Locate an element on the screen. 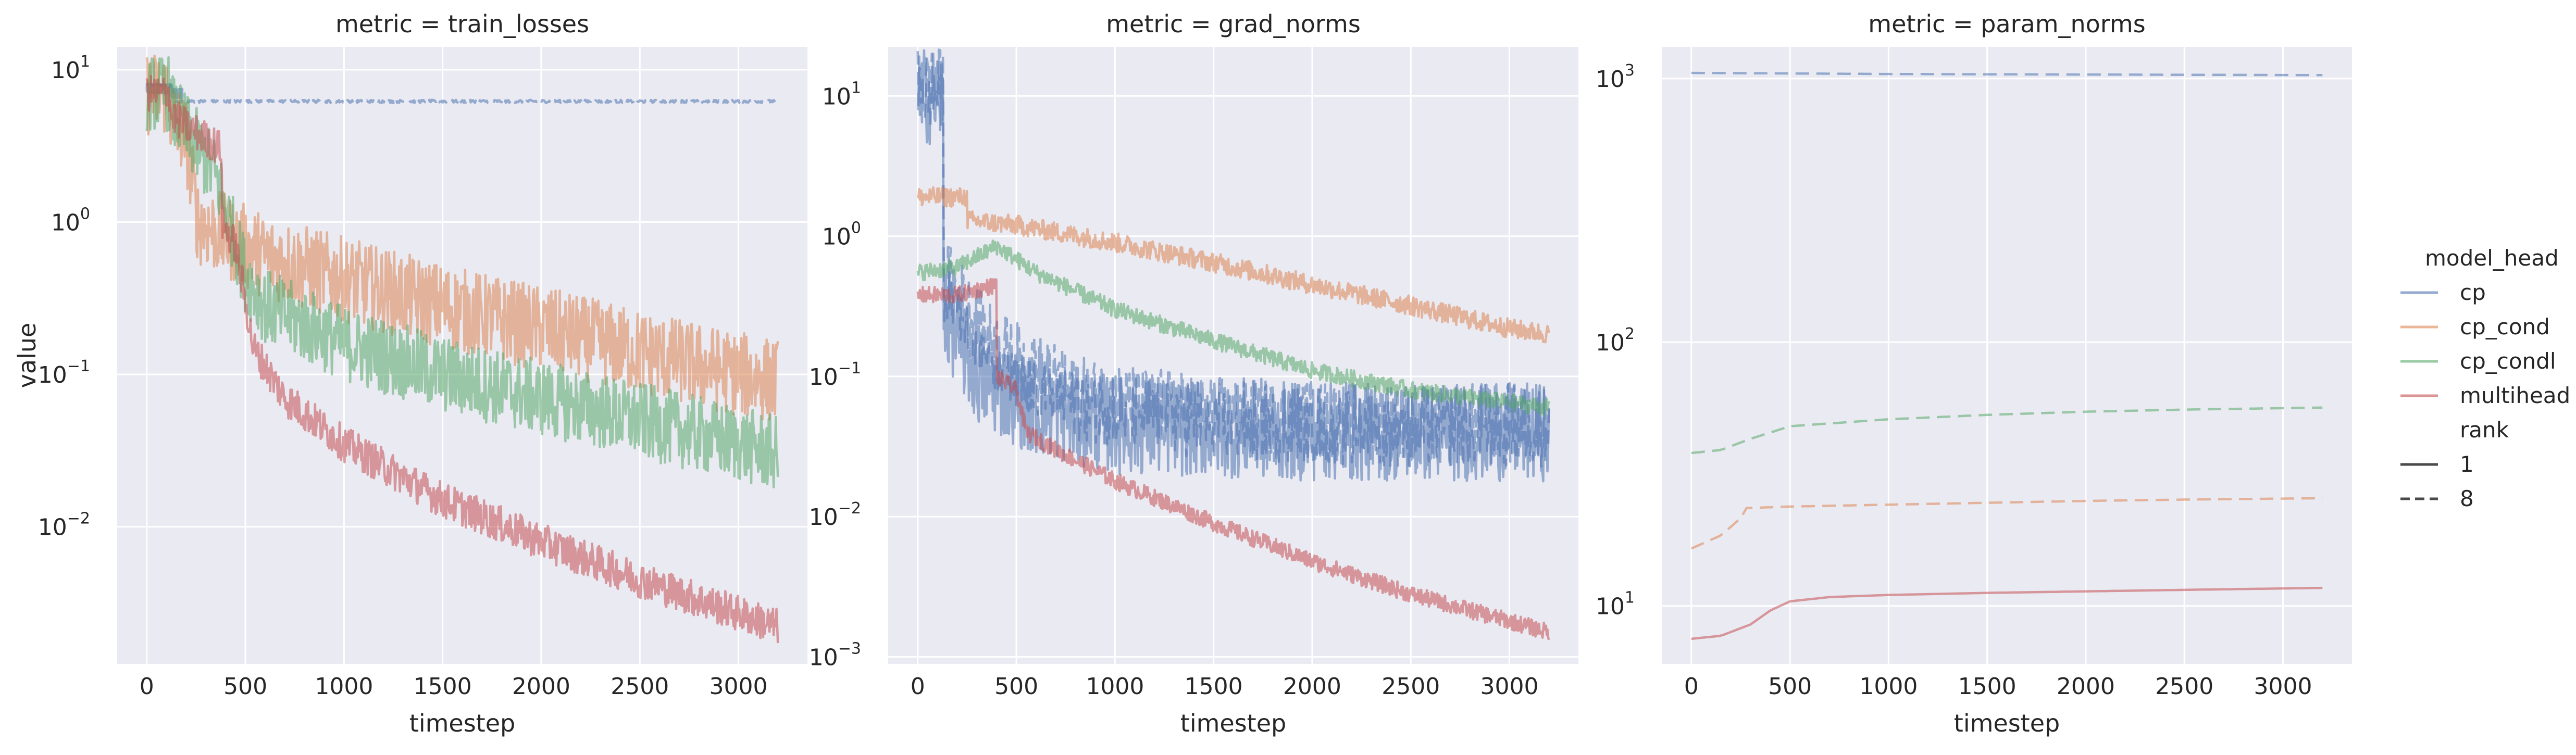 This screenshot has height=755, width=2576. legend-item-rank-1: 1 is located at coordinates (2437, 464).